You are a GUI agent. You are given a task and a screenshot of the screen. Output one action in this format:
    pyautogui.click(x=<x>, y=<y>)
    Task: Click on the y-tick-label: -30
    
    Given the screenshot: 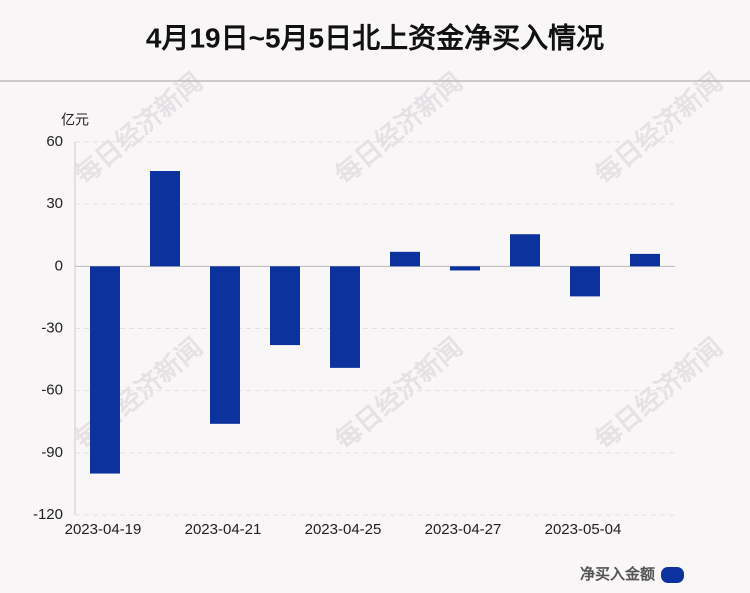 What is the action you would take?
    pyautogui.click(x=52, y=327)
    